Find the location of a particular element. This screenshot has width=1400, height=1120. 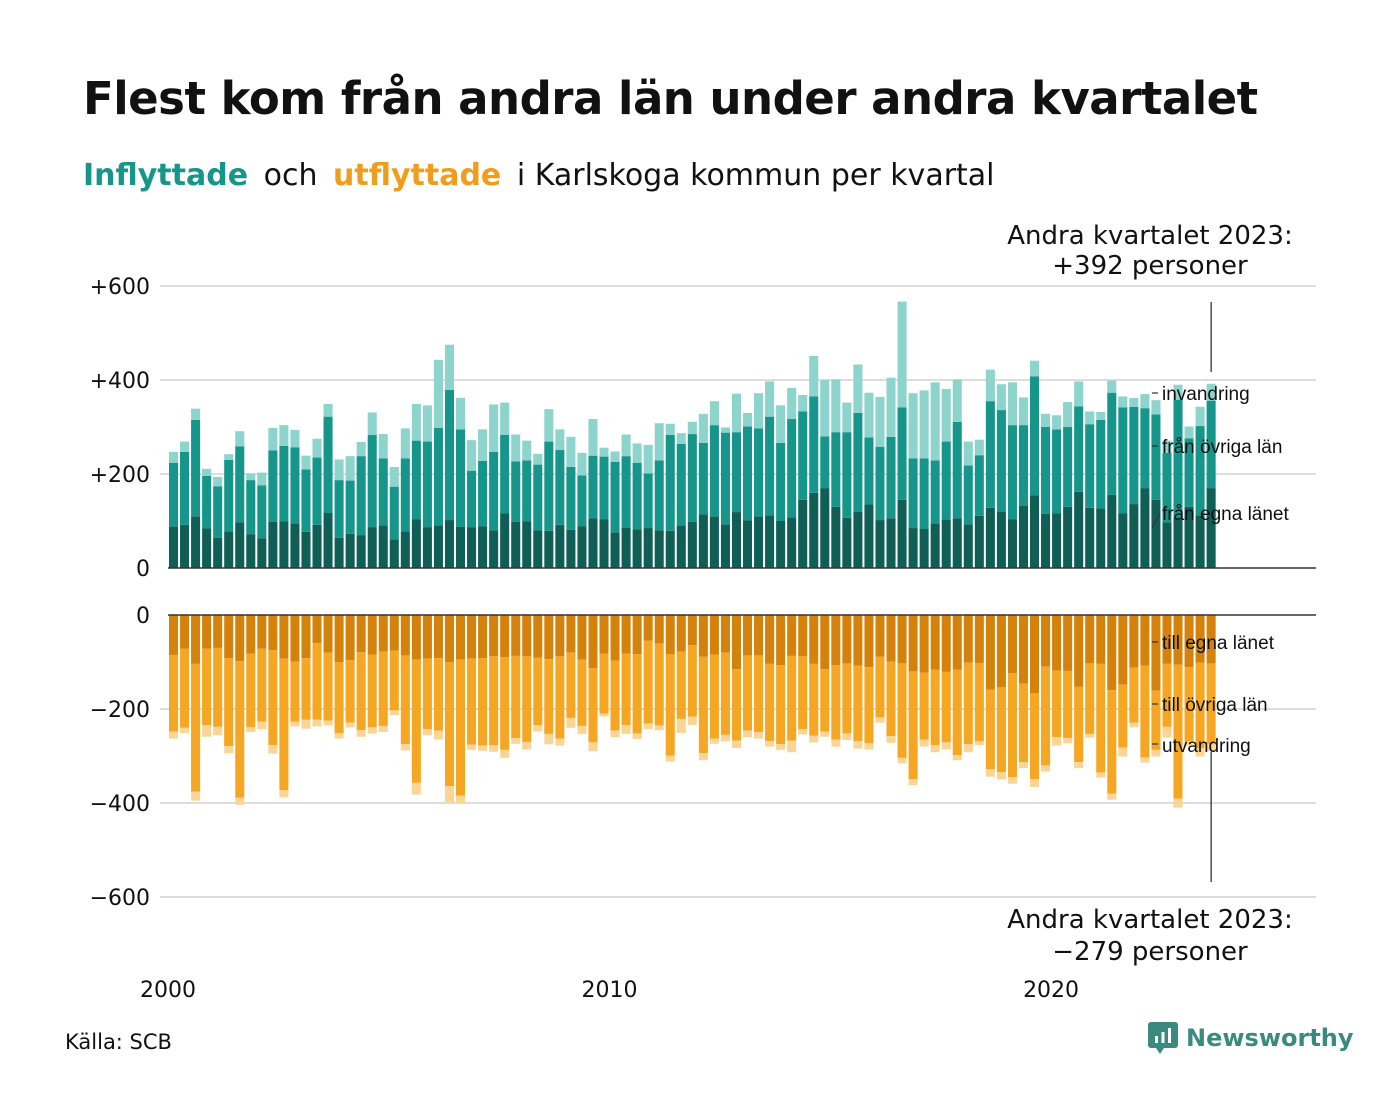

subtitle-rest: i Karlskoga kommun per kvartal is located at coordinates (755, 175).